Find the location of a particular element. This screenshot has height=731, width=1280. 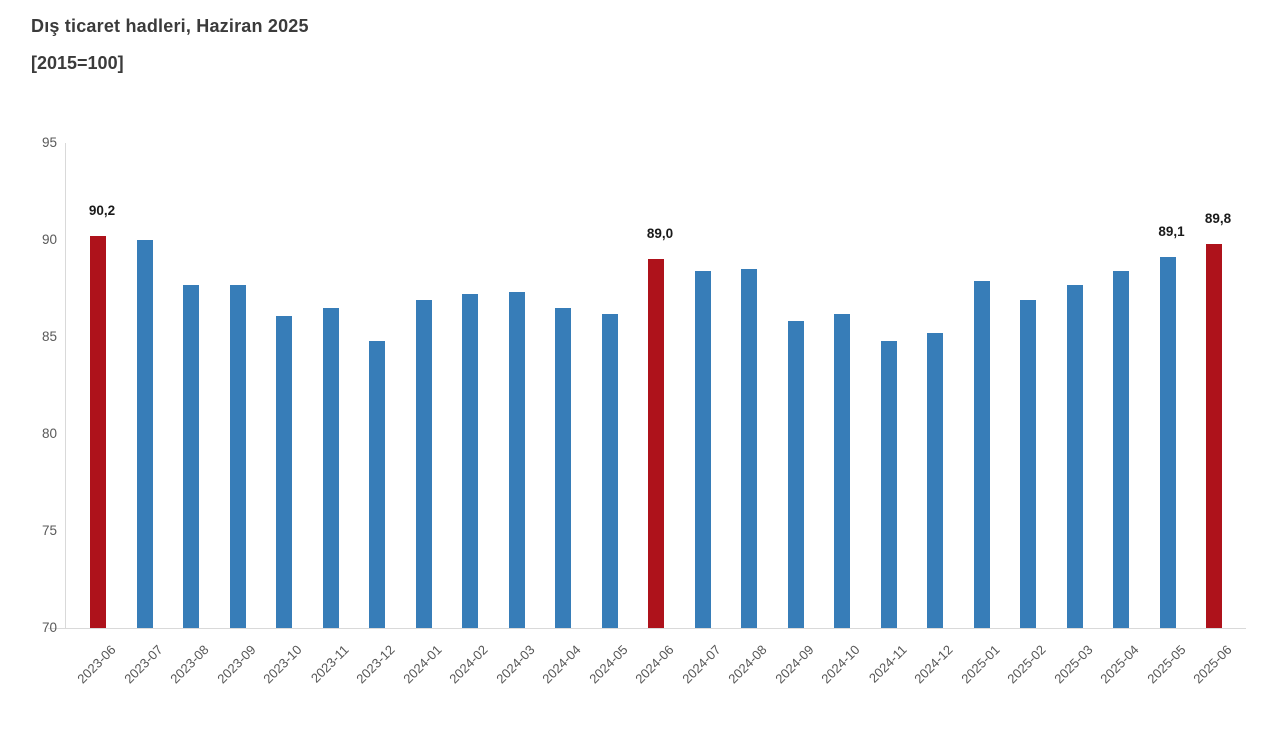

bar-value-label: 90,2 is located at coordinates (102, 211).